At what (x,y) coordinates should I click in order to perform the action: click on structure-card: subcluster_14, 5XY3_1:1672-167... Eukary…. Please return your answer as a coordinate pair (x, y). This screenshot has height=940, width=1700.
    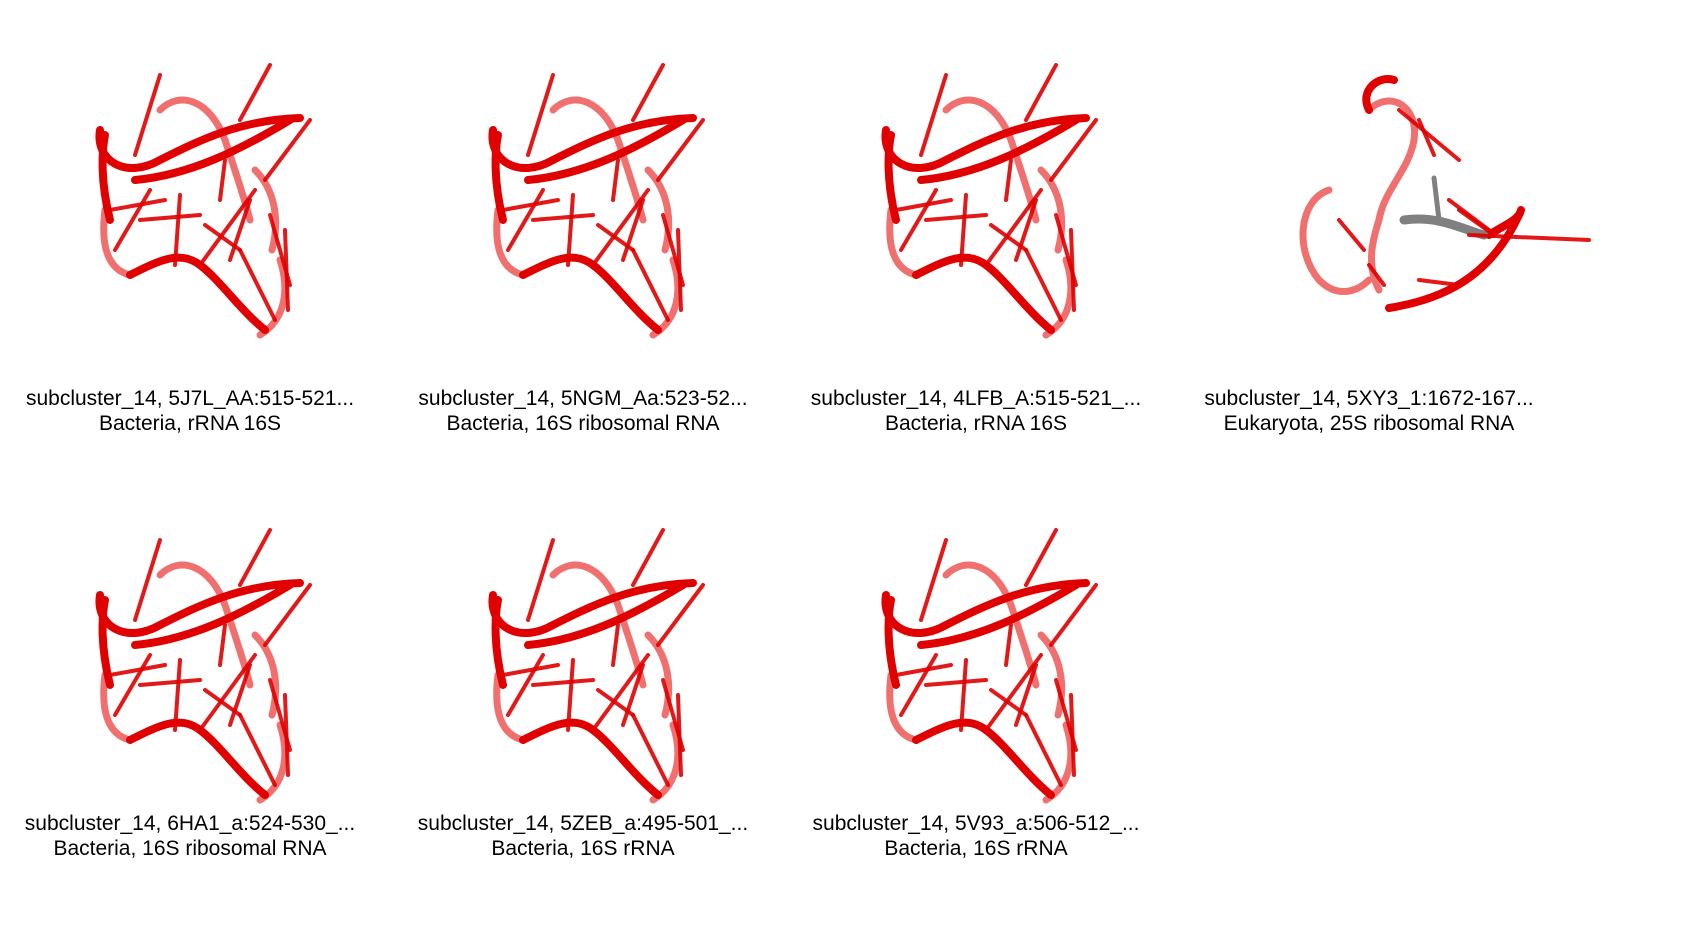
    Looking at the image, I should click on (1385, 235).